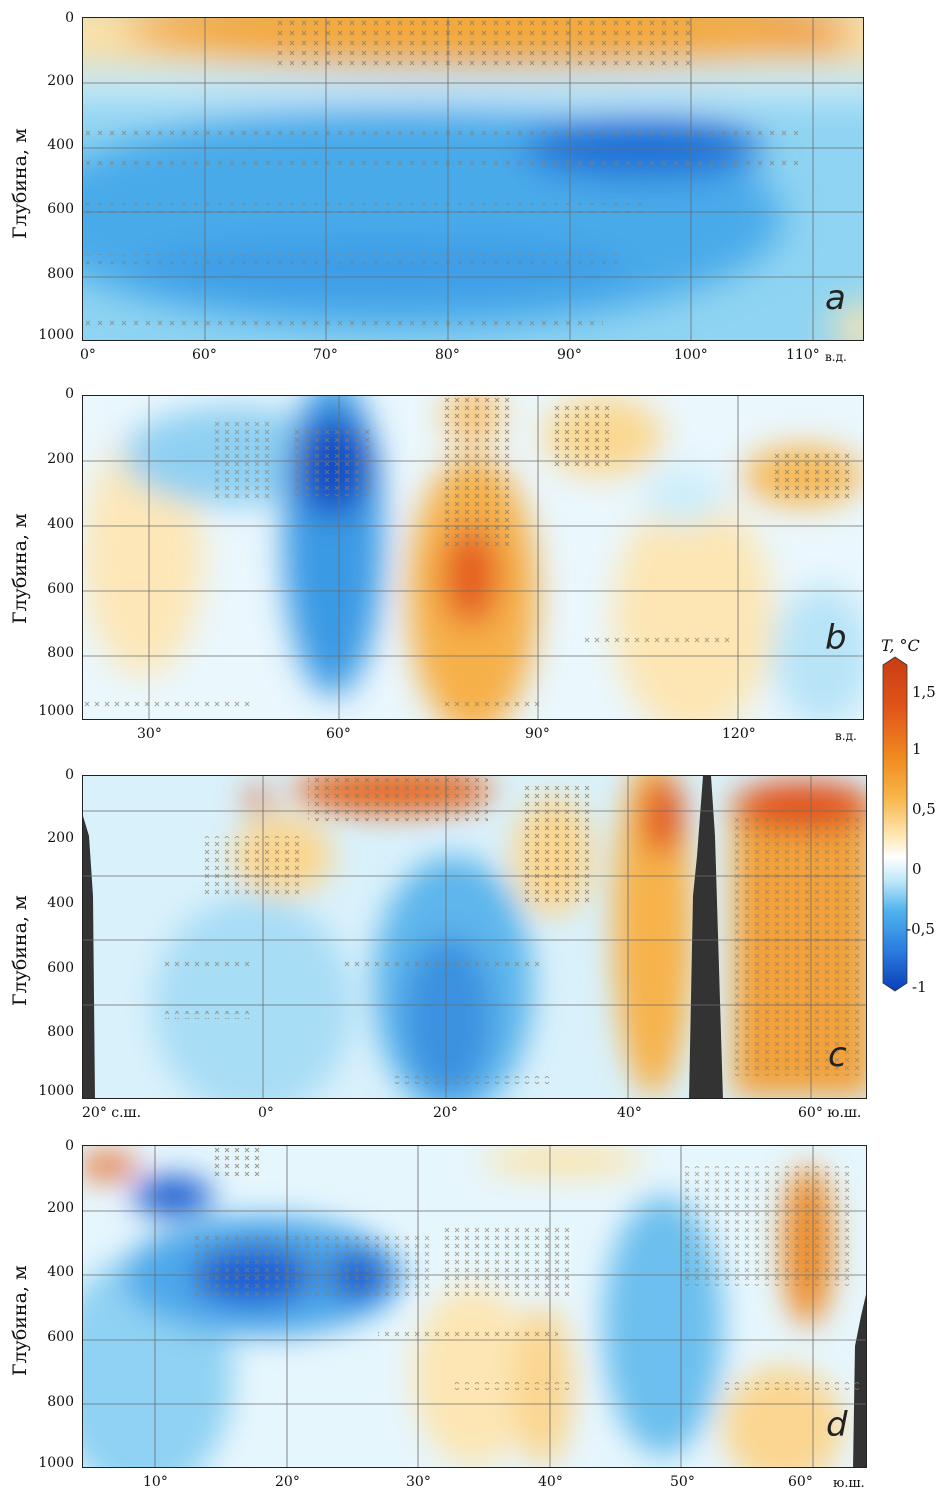 The image size is (949, 1505). What do you see at coordinates (924, 809) in the screenshot?
I see `colorbar-tick: 0,5` at bounding box center [924, 809].